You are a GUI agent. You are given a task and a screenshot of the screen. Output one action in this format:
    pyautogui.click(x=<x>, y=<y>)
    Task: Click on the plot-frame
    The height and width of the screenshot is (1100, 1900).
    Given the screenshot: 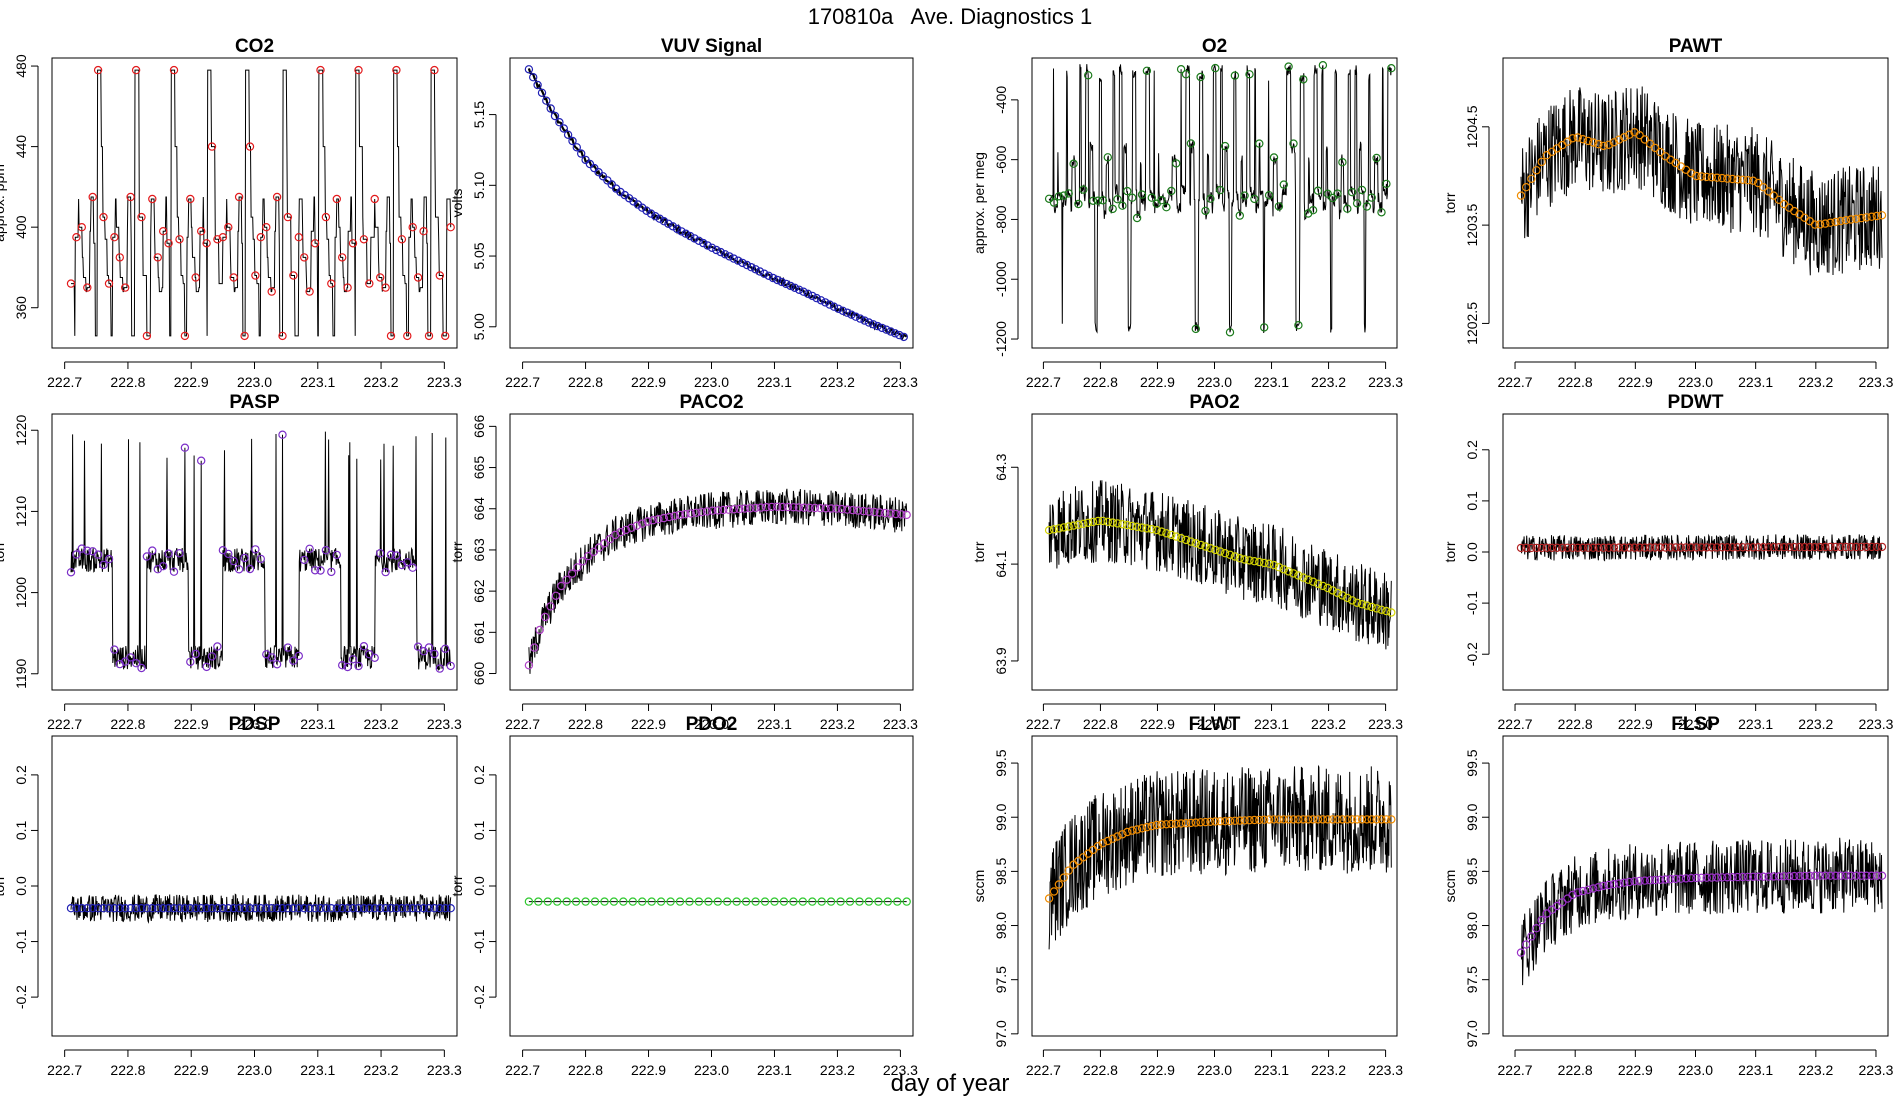 What is the action you would take?
    pyautogui.click(x=711, y=203)
    